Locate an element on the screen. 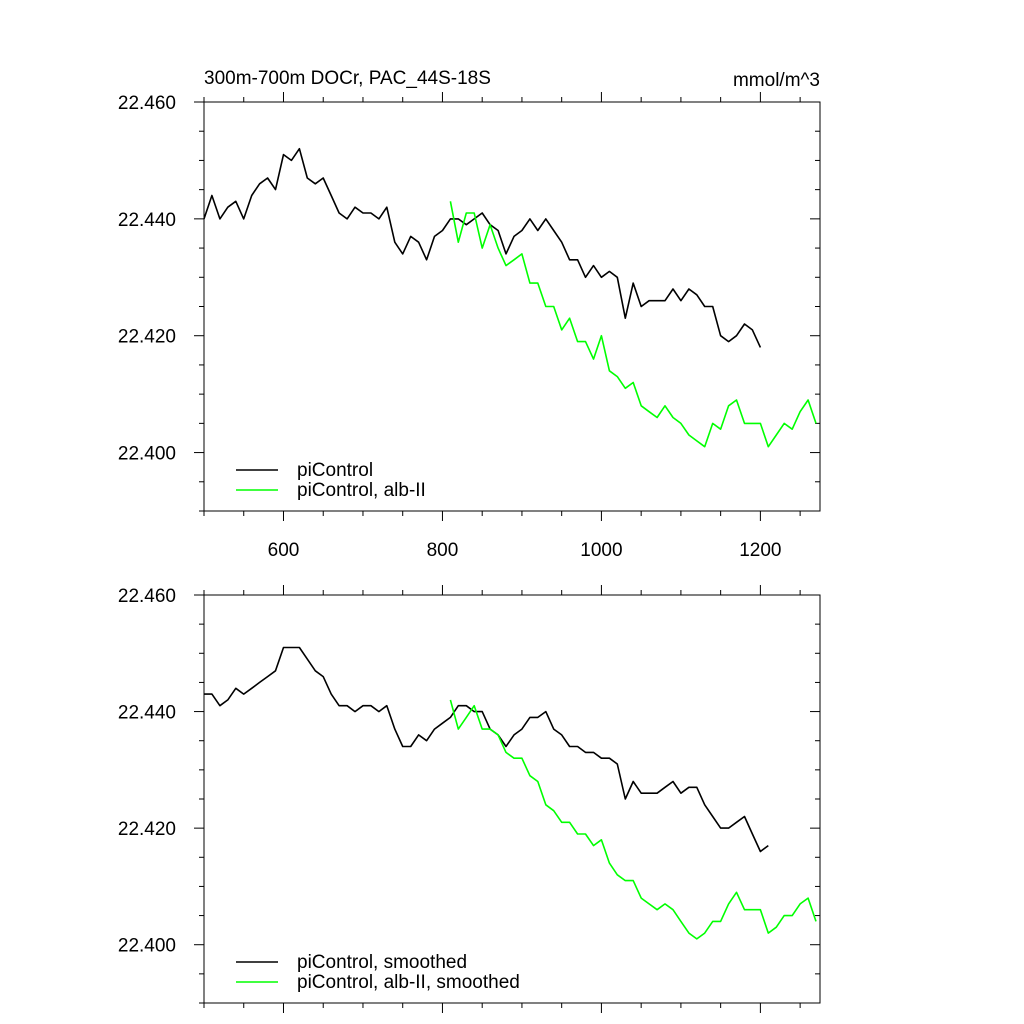 The image size is (1024, 1024). bottom-legend-label: piControl, alb-II, smoothed is located at coordinates (408, 982).